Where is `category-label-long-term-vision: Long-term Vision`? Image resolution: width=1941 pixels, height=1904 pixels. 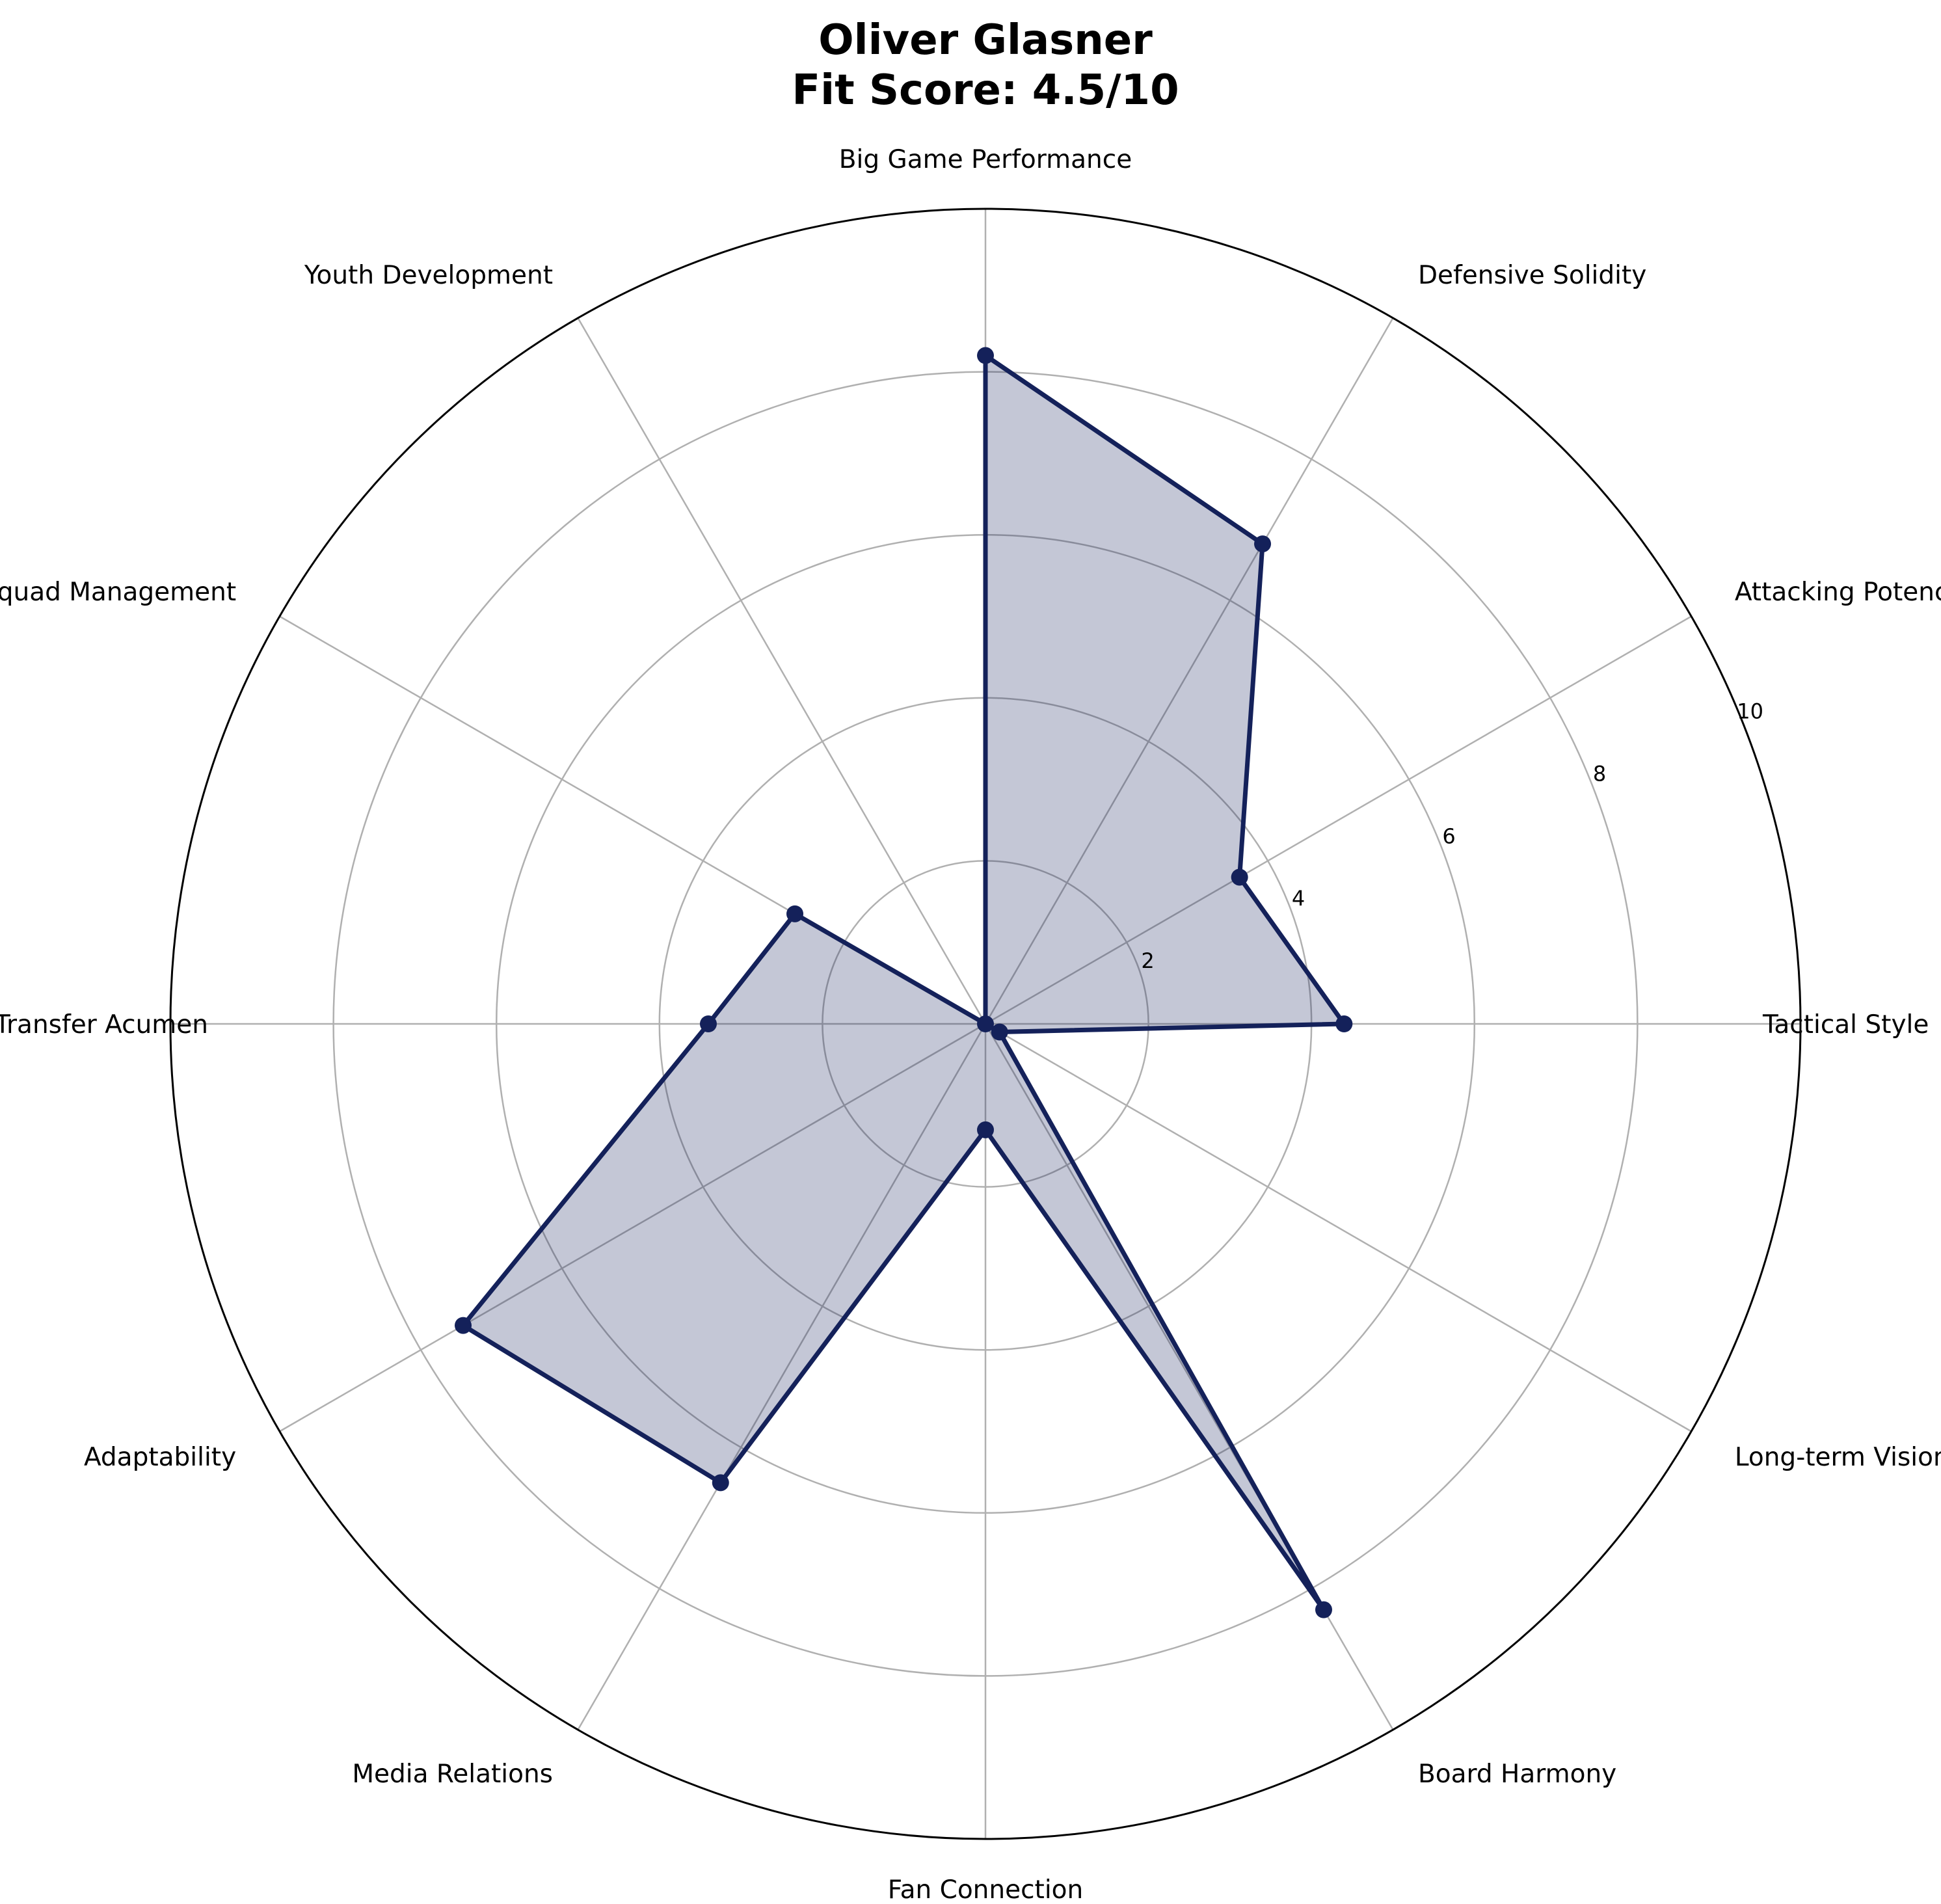 category-label-long-term-vision: Long-term Vision is located at coordinates (1838, 1457).